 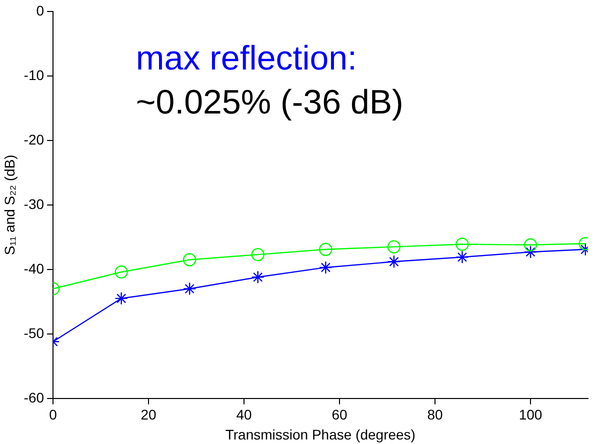 I want to click on y-axis-title: S₁₁ and S₂₂ (dB), so click(x=9, y=205).